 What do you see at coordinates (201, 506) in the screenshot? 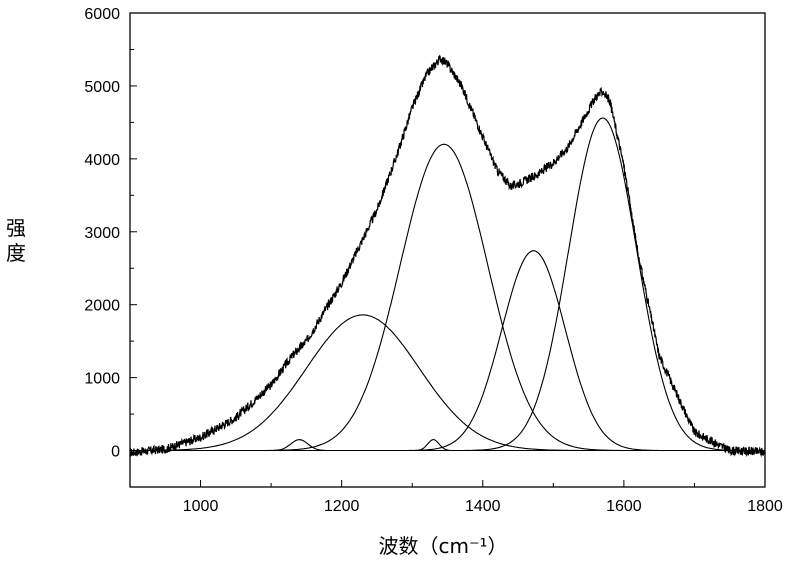
I see `x-tick-label-1000: 1000` at bounding box center [201, 506].